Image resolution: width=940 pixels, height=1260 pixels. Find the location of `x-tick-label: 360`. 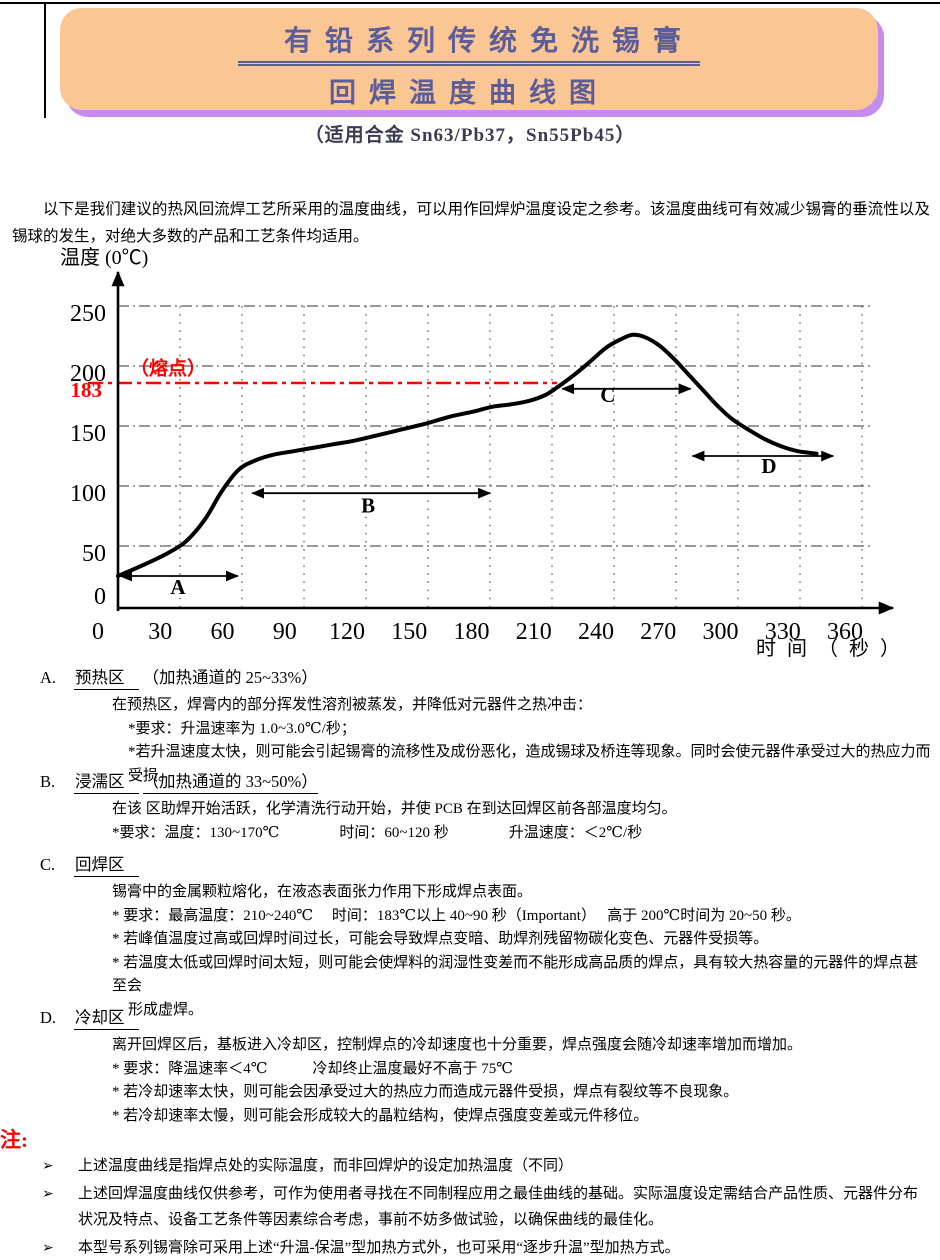

x-tick-label: 360 is located at coordinates (845, 632).